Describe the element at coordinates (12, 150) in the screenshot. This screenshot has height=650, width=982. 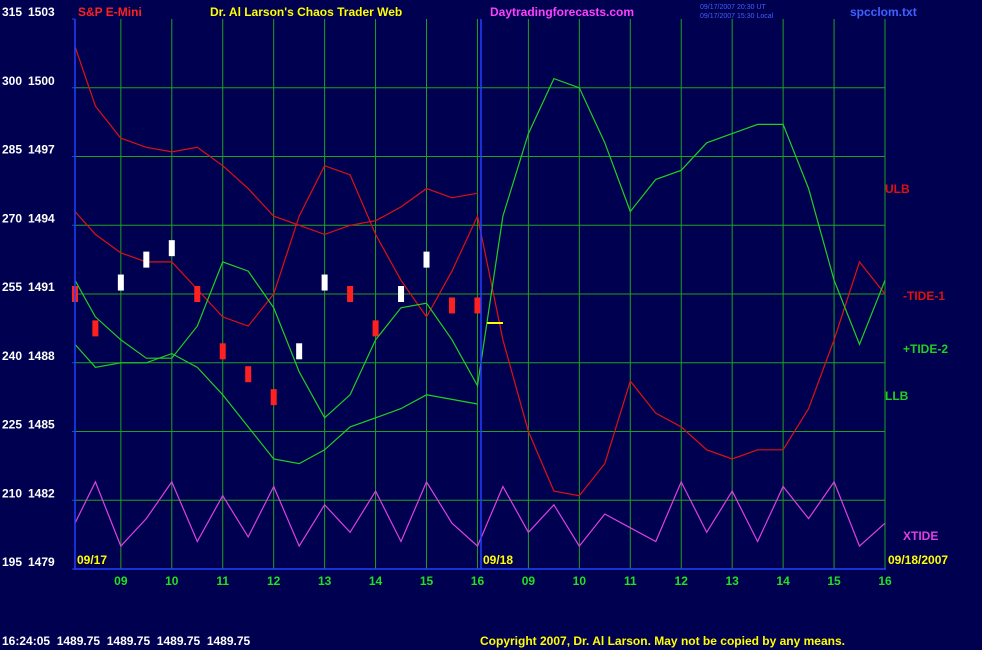
I see `y-tick-label: 285` at that location.